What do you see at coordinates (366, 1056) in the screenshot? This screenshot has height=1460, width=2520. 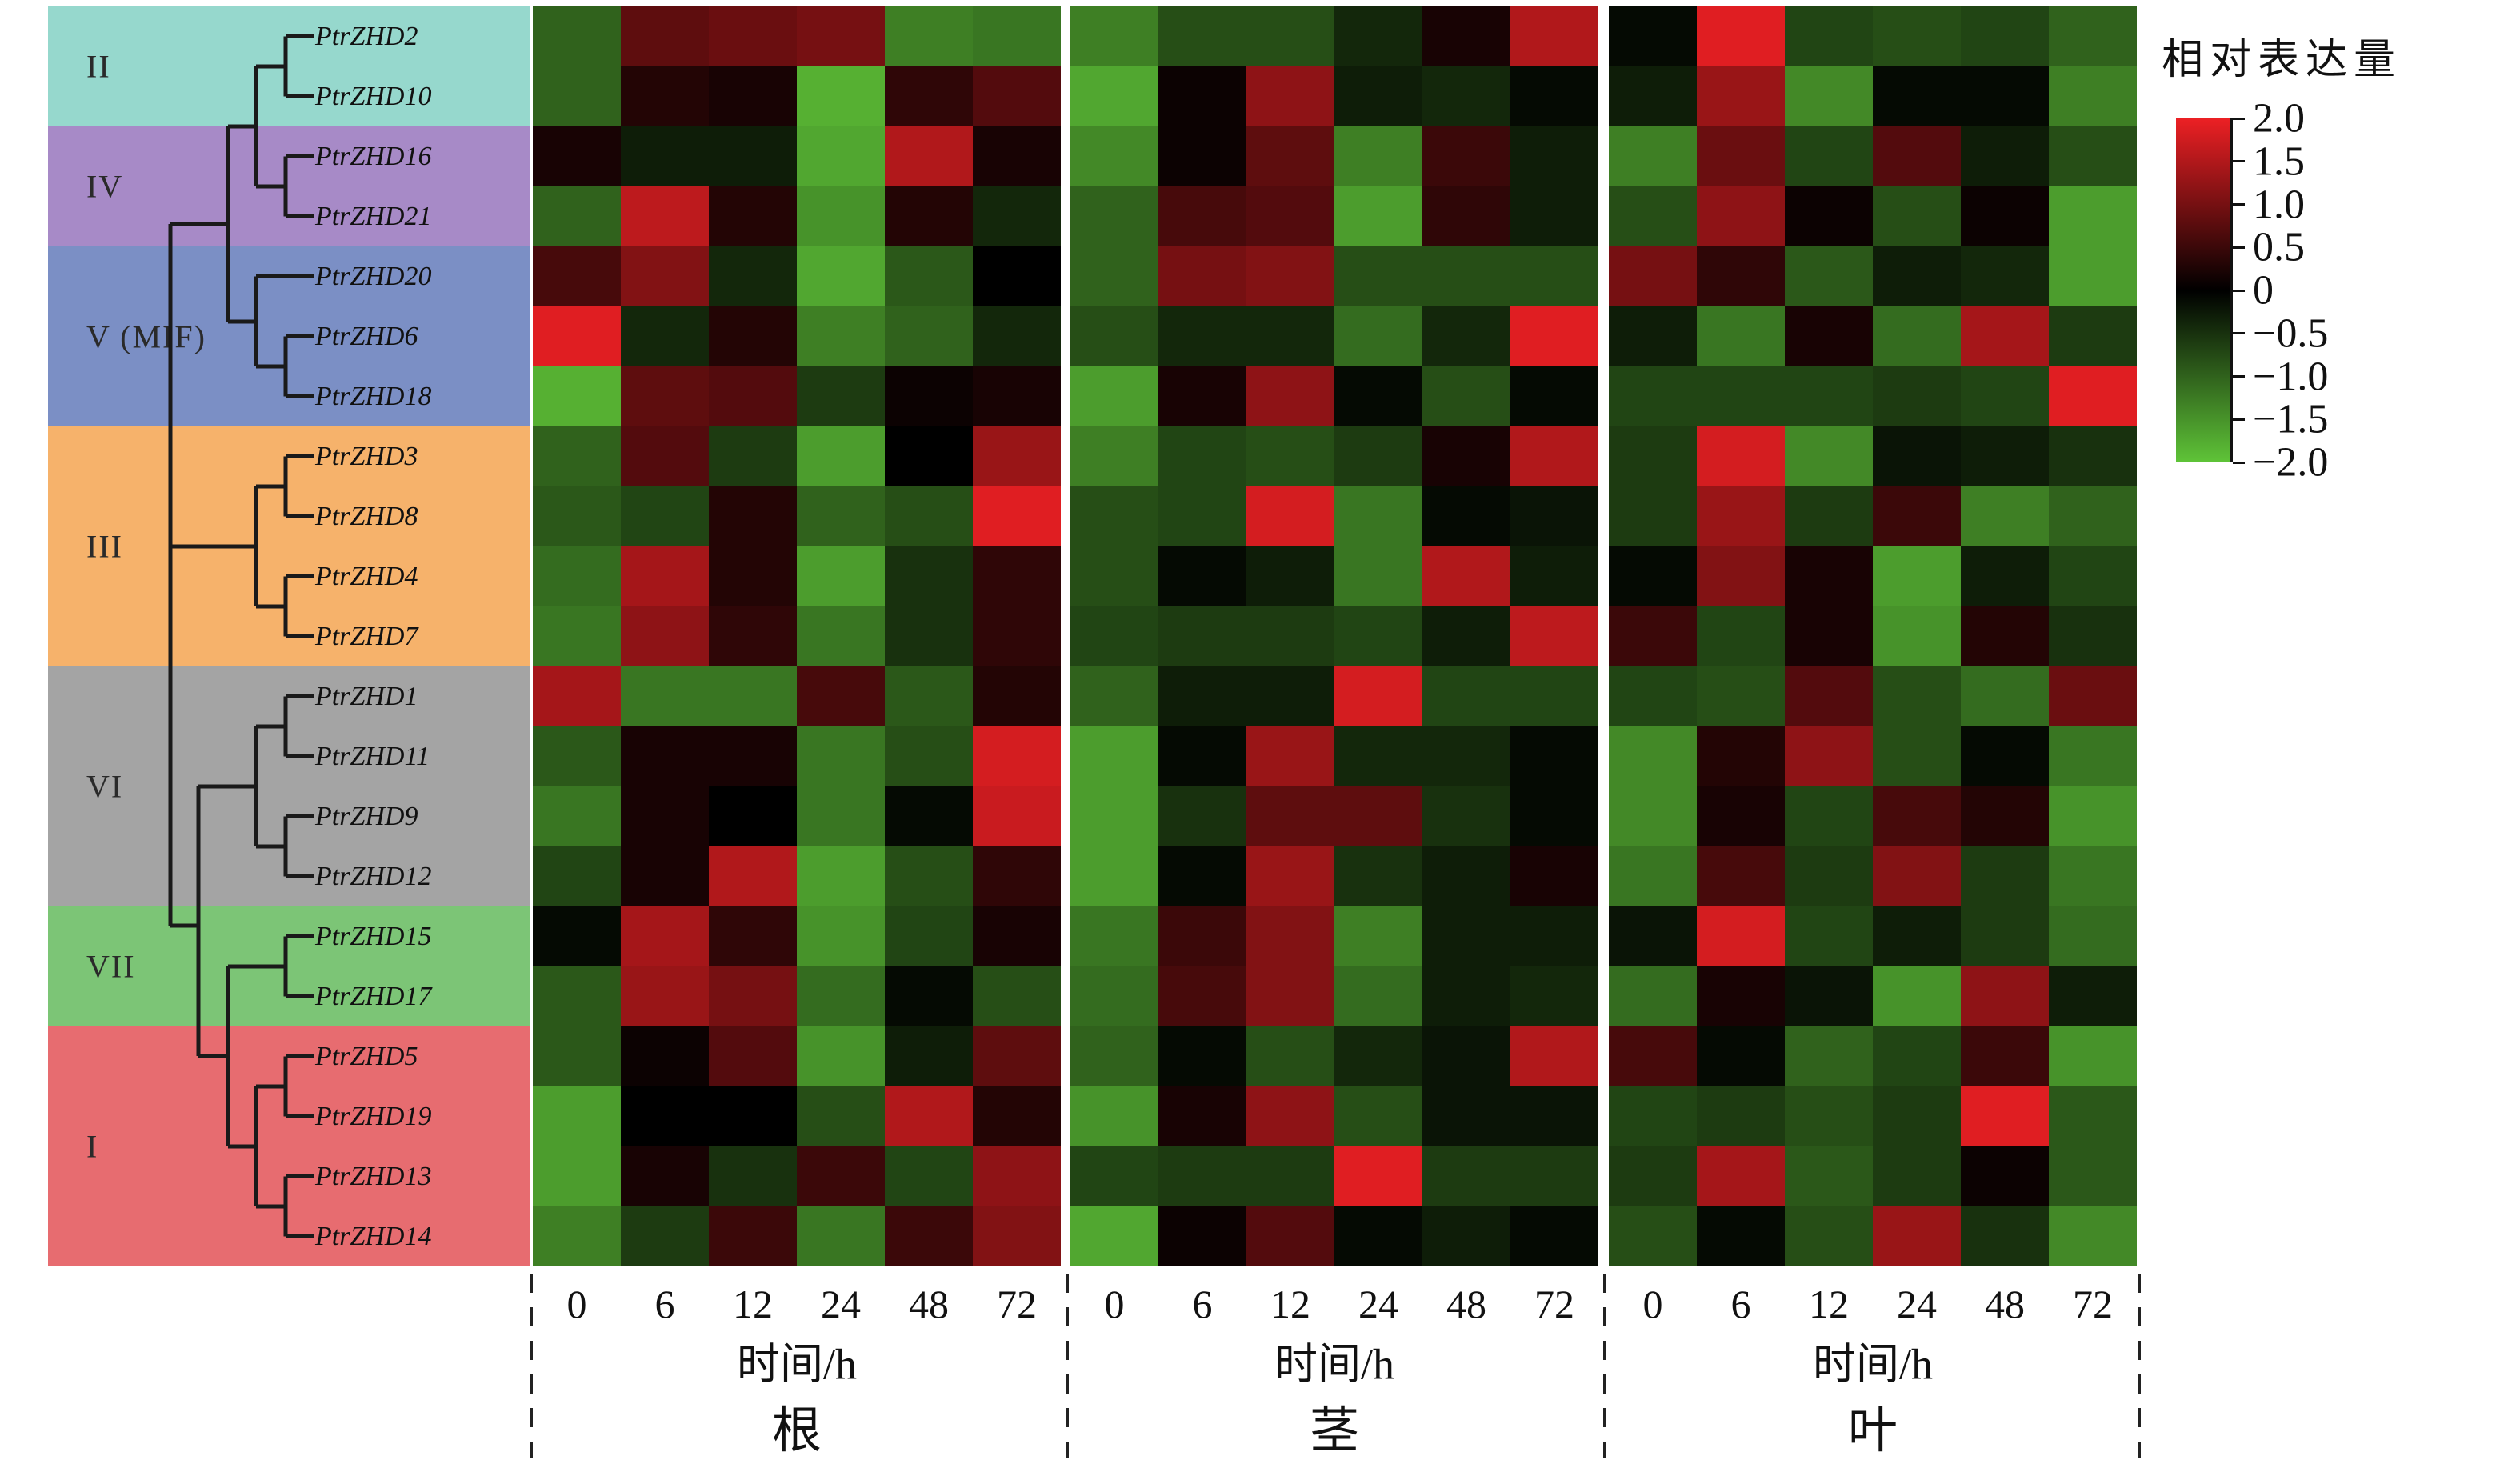 I see `gene-label: PtrZHD5` at bounding box center [366, 1056].